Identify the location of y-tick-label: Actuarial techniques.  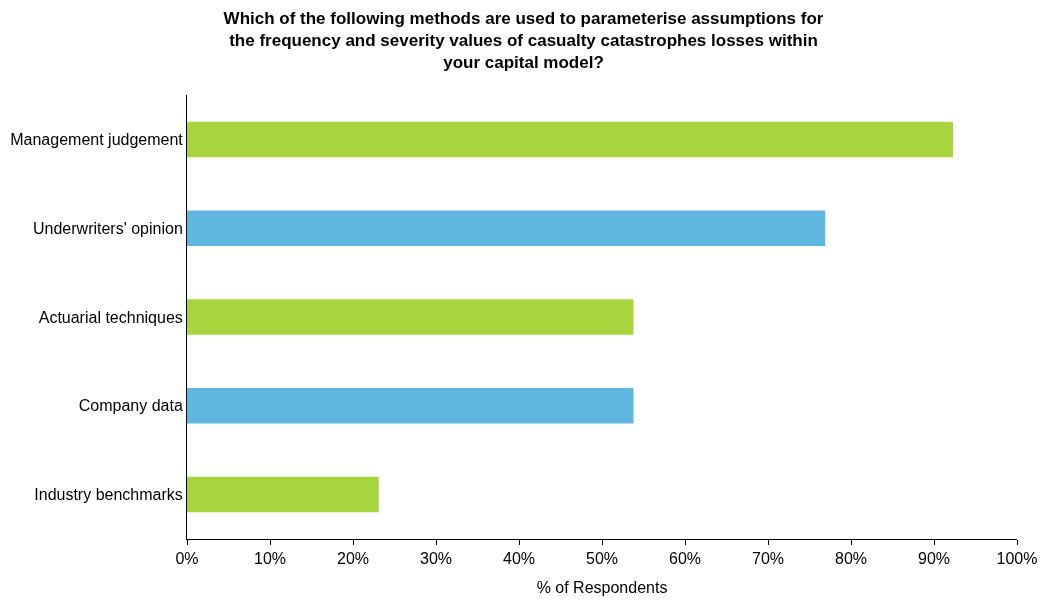
(110, 317).